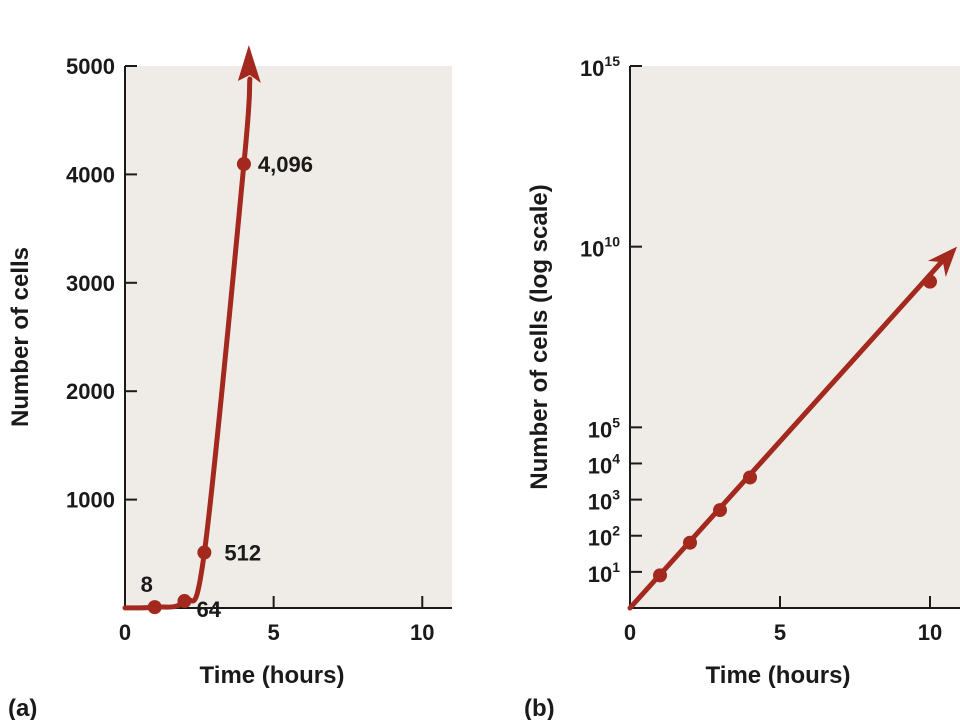 The width and height of the screenshot is (960, 720). Describe the element at coordinates (20, 337) in the screenshot. I see `panel-a-y-axis-label: Number of cells` at that location.